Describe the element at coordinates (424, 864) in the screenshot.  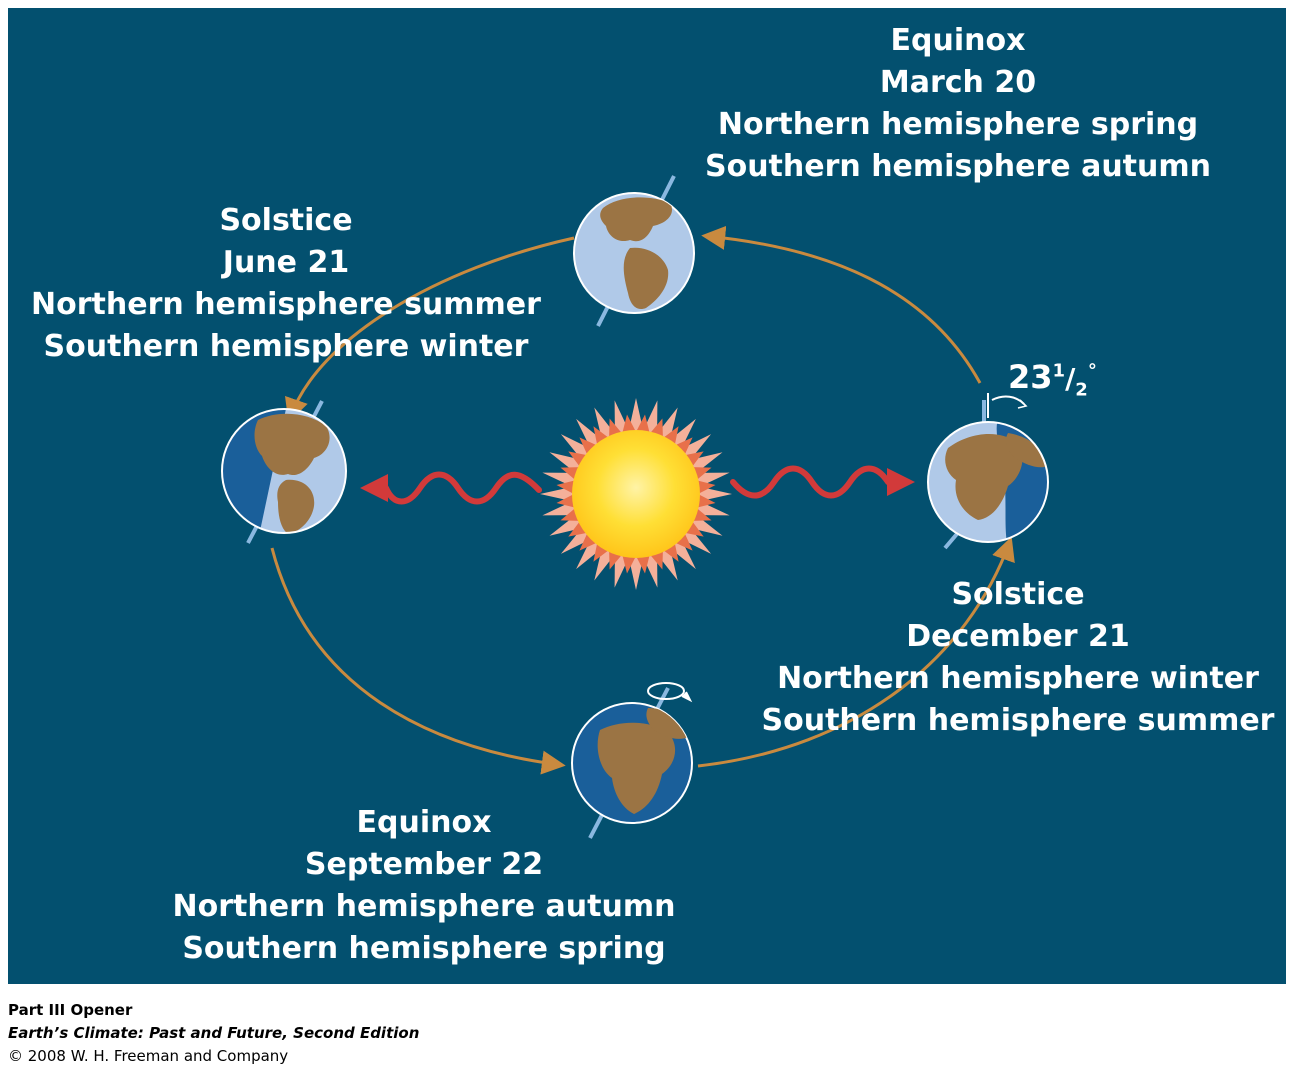
I see `september-date: September 22` at that location.